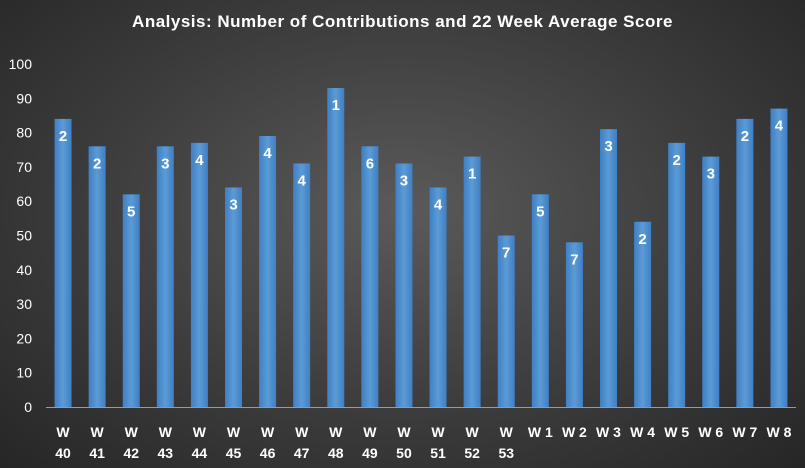 This screenshot has width=805, height=468. I want to click on x-tick-label: 42, so click(131, 453).